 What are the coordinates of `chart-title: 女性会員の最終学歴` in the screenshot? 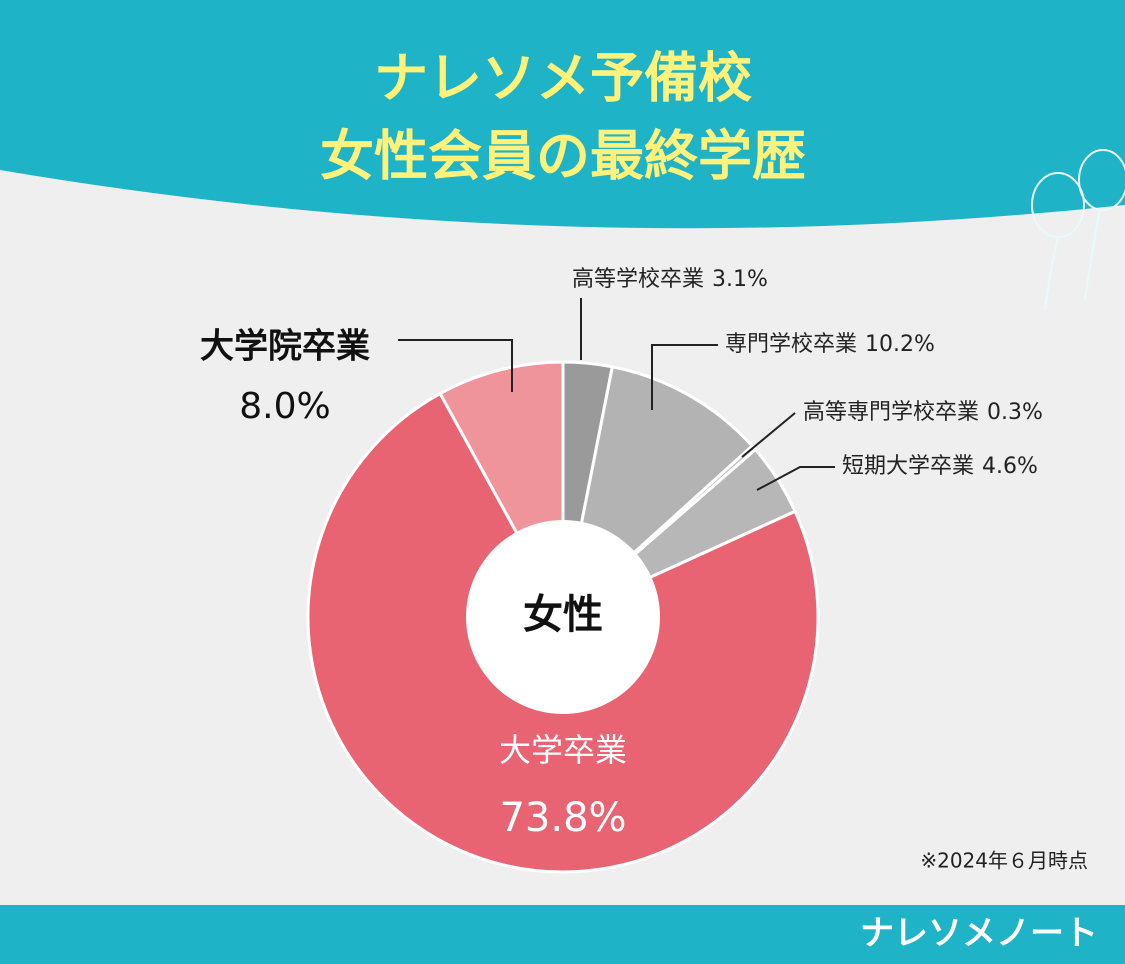 It's located at (563, 156).